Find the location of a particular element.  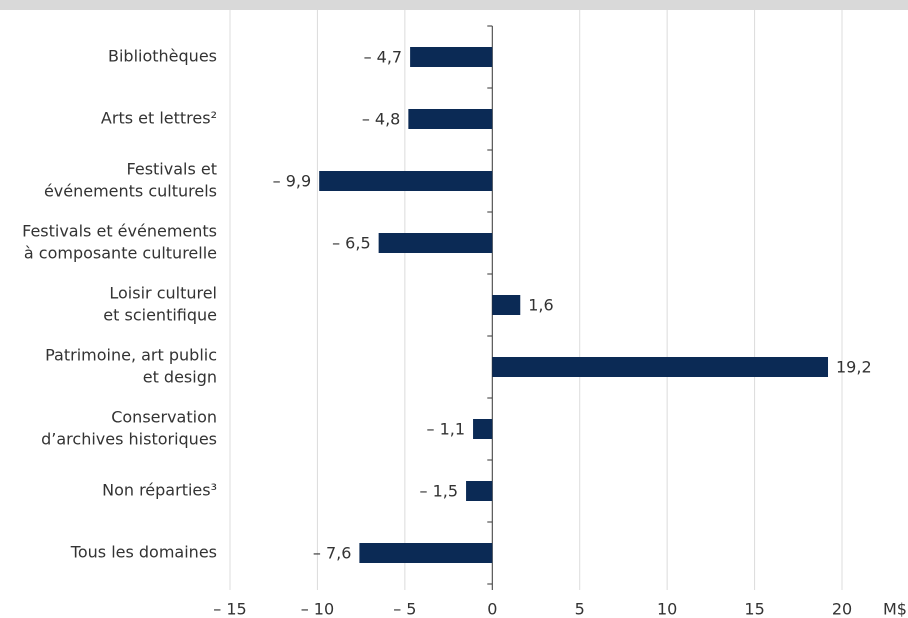

x-tick-label: – 5 is located at coordinates (404, 609).